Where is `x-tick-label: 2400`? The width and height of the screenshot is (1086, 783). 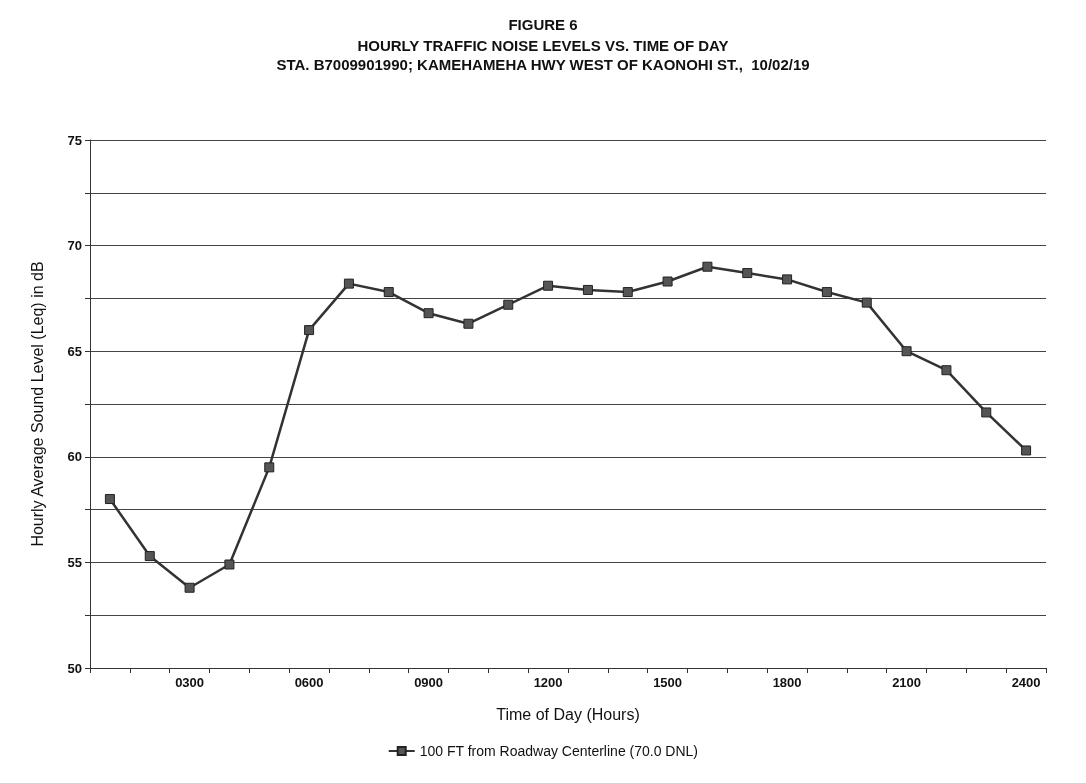
x-tick-label: 2400 is located at coordinates (1026, 682).